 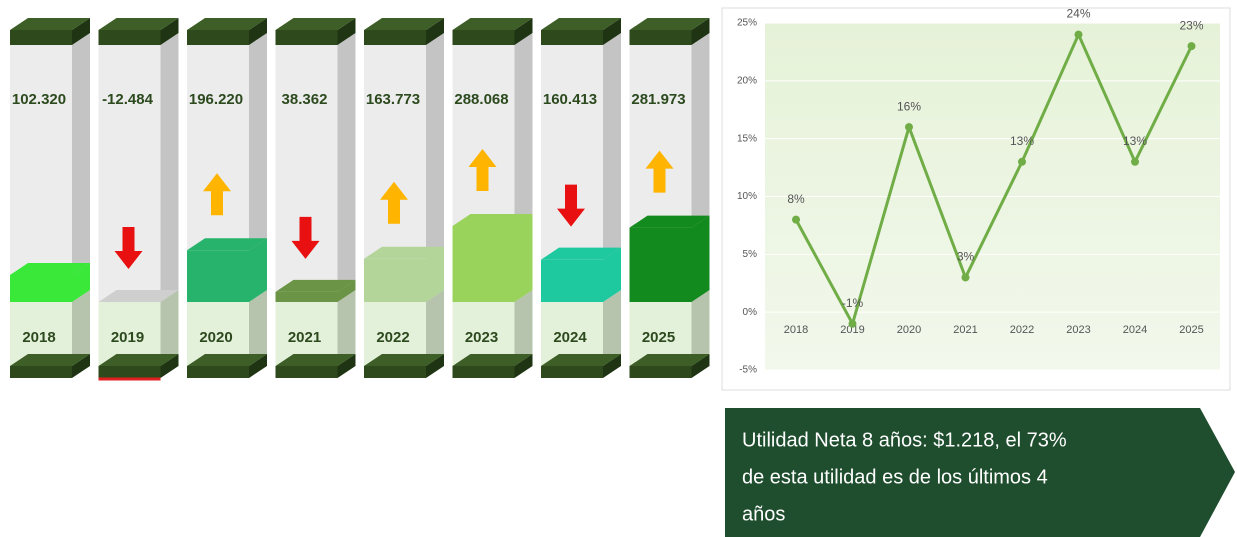 What do you see at coordinates (481, 99) in the screenshot?
I see `value-label: 288.068` at bounding box center [481, 99].